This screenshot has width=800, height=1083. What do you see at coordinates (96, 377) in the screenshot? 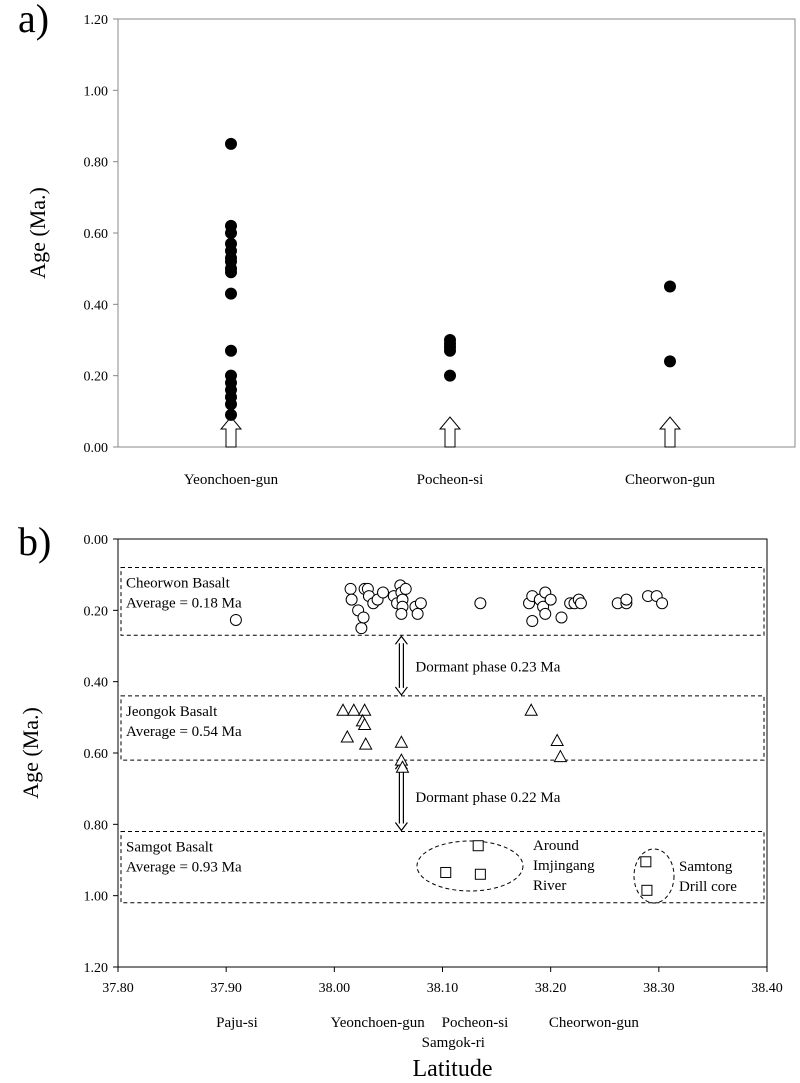
I see `y-tick-label-a: 0.20` at bounding box center [96, 377].